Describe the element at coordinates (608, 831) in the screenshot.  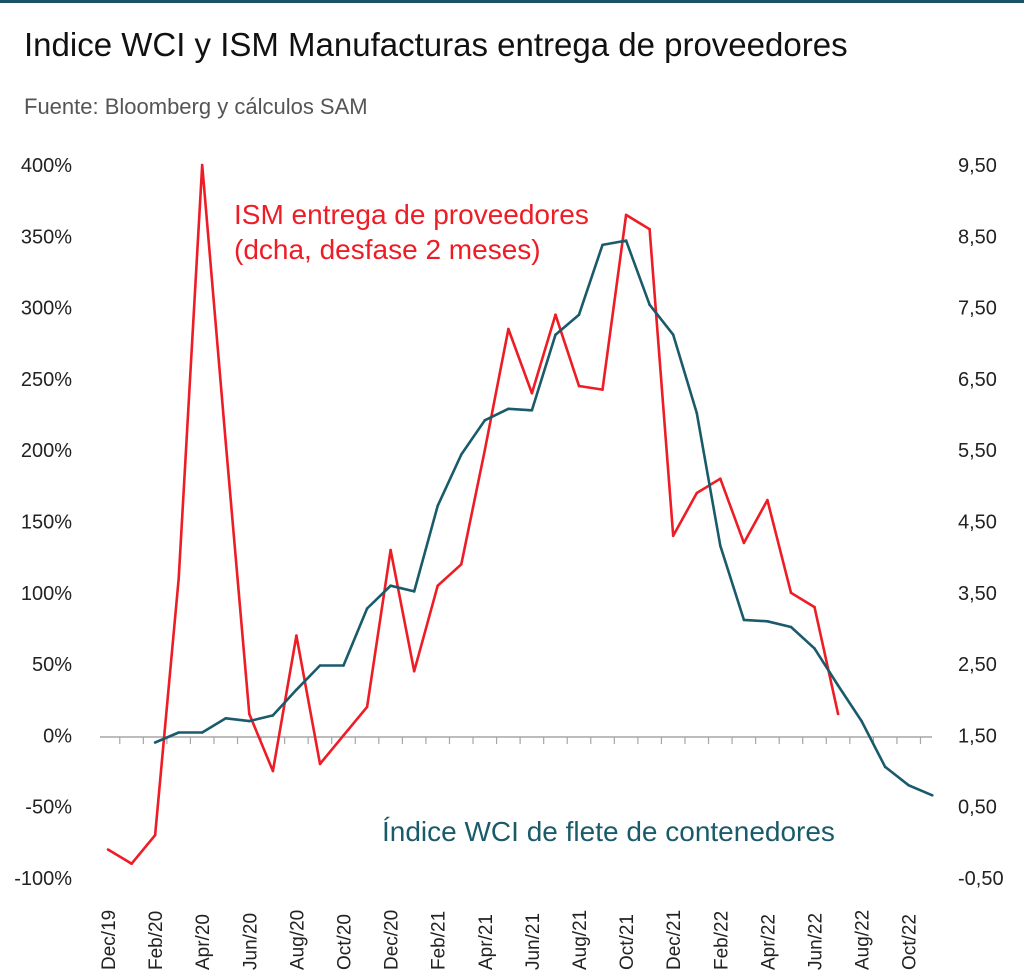
I see `wci-series-label: Índice WCI de flete de contenedores` at that location.